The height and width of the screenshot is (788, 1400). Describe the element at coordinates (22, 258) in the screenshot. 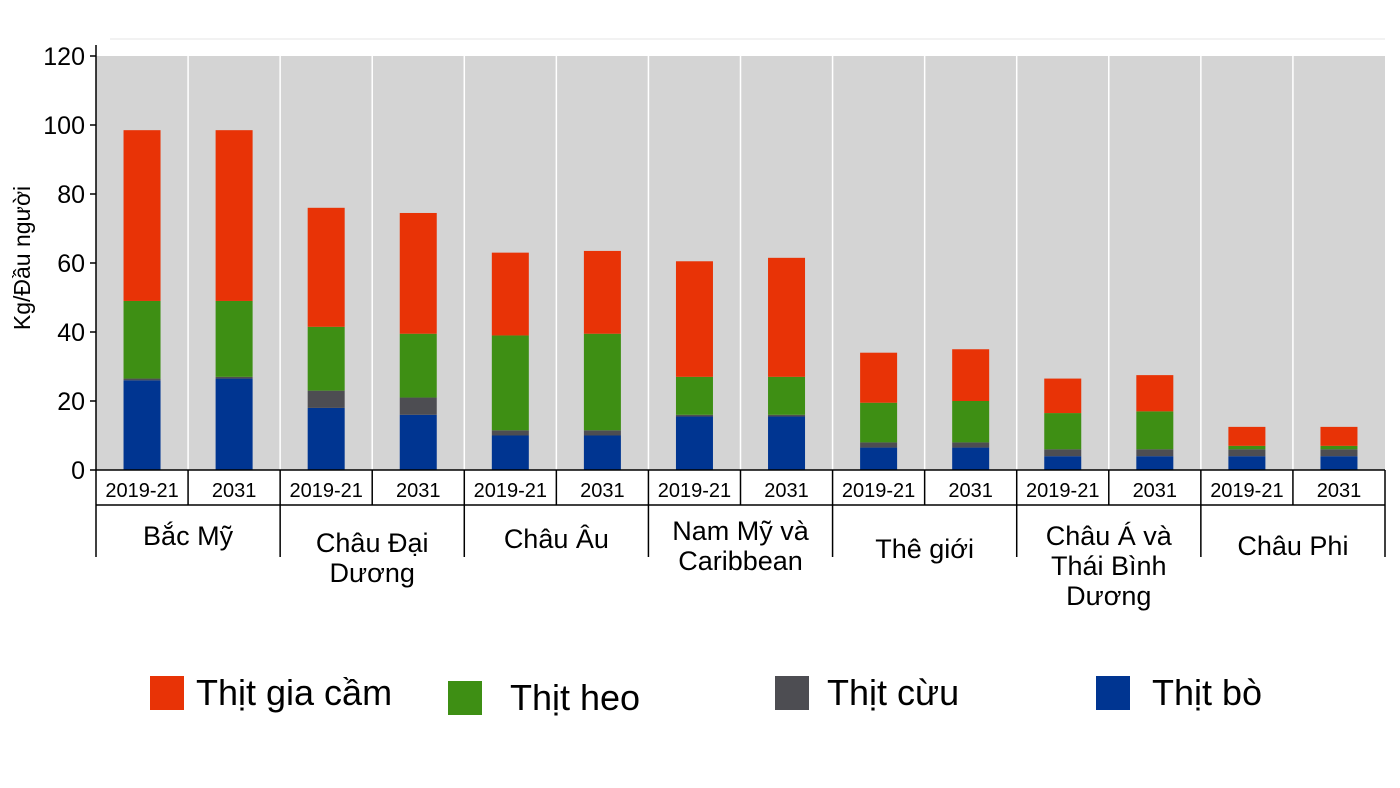

I see `y-axis-label: Kg/Đầu người` at that location.